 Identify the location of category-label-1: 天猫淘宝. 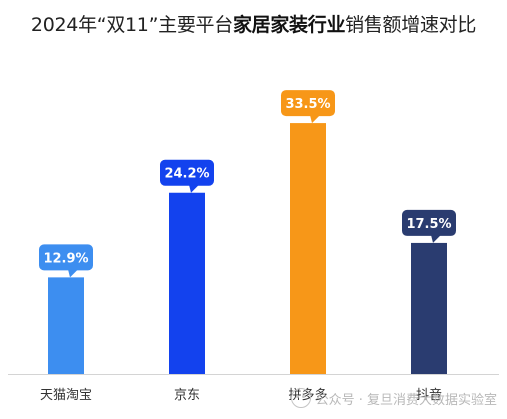
(66, 395).